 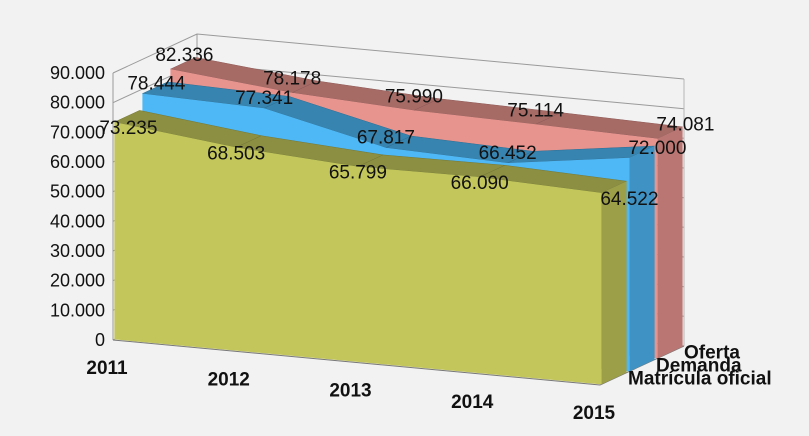 What do you see at coordinates (184, 55) in the screenshot?
I see `data-label: 82.336` at bounding box center [184, 55].